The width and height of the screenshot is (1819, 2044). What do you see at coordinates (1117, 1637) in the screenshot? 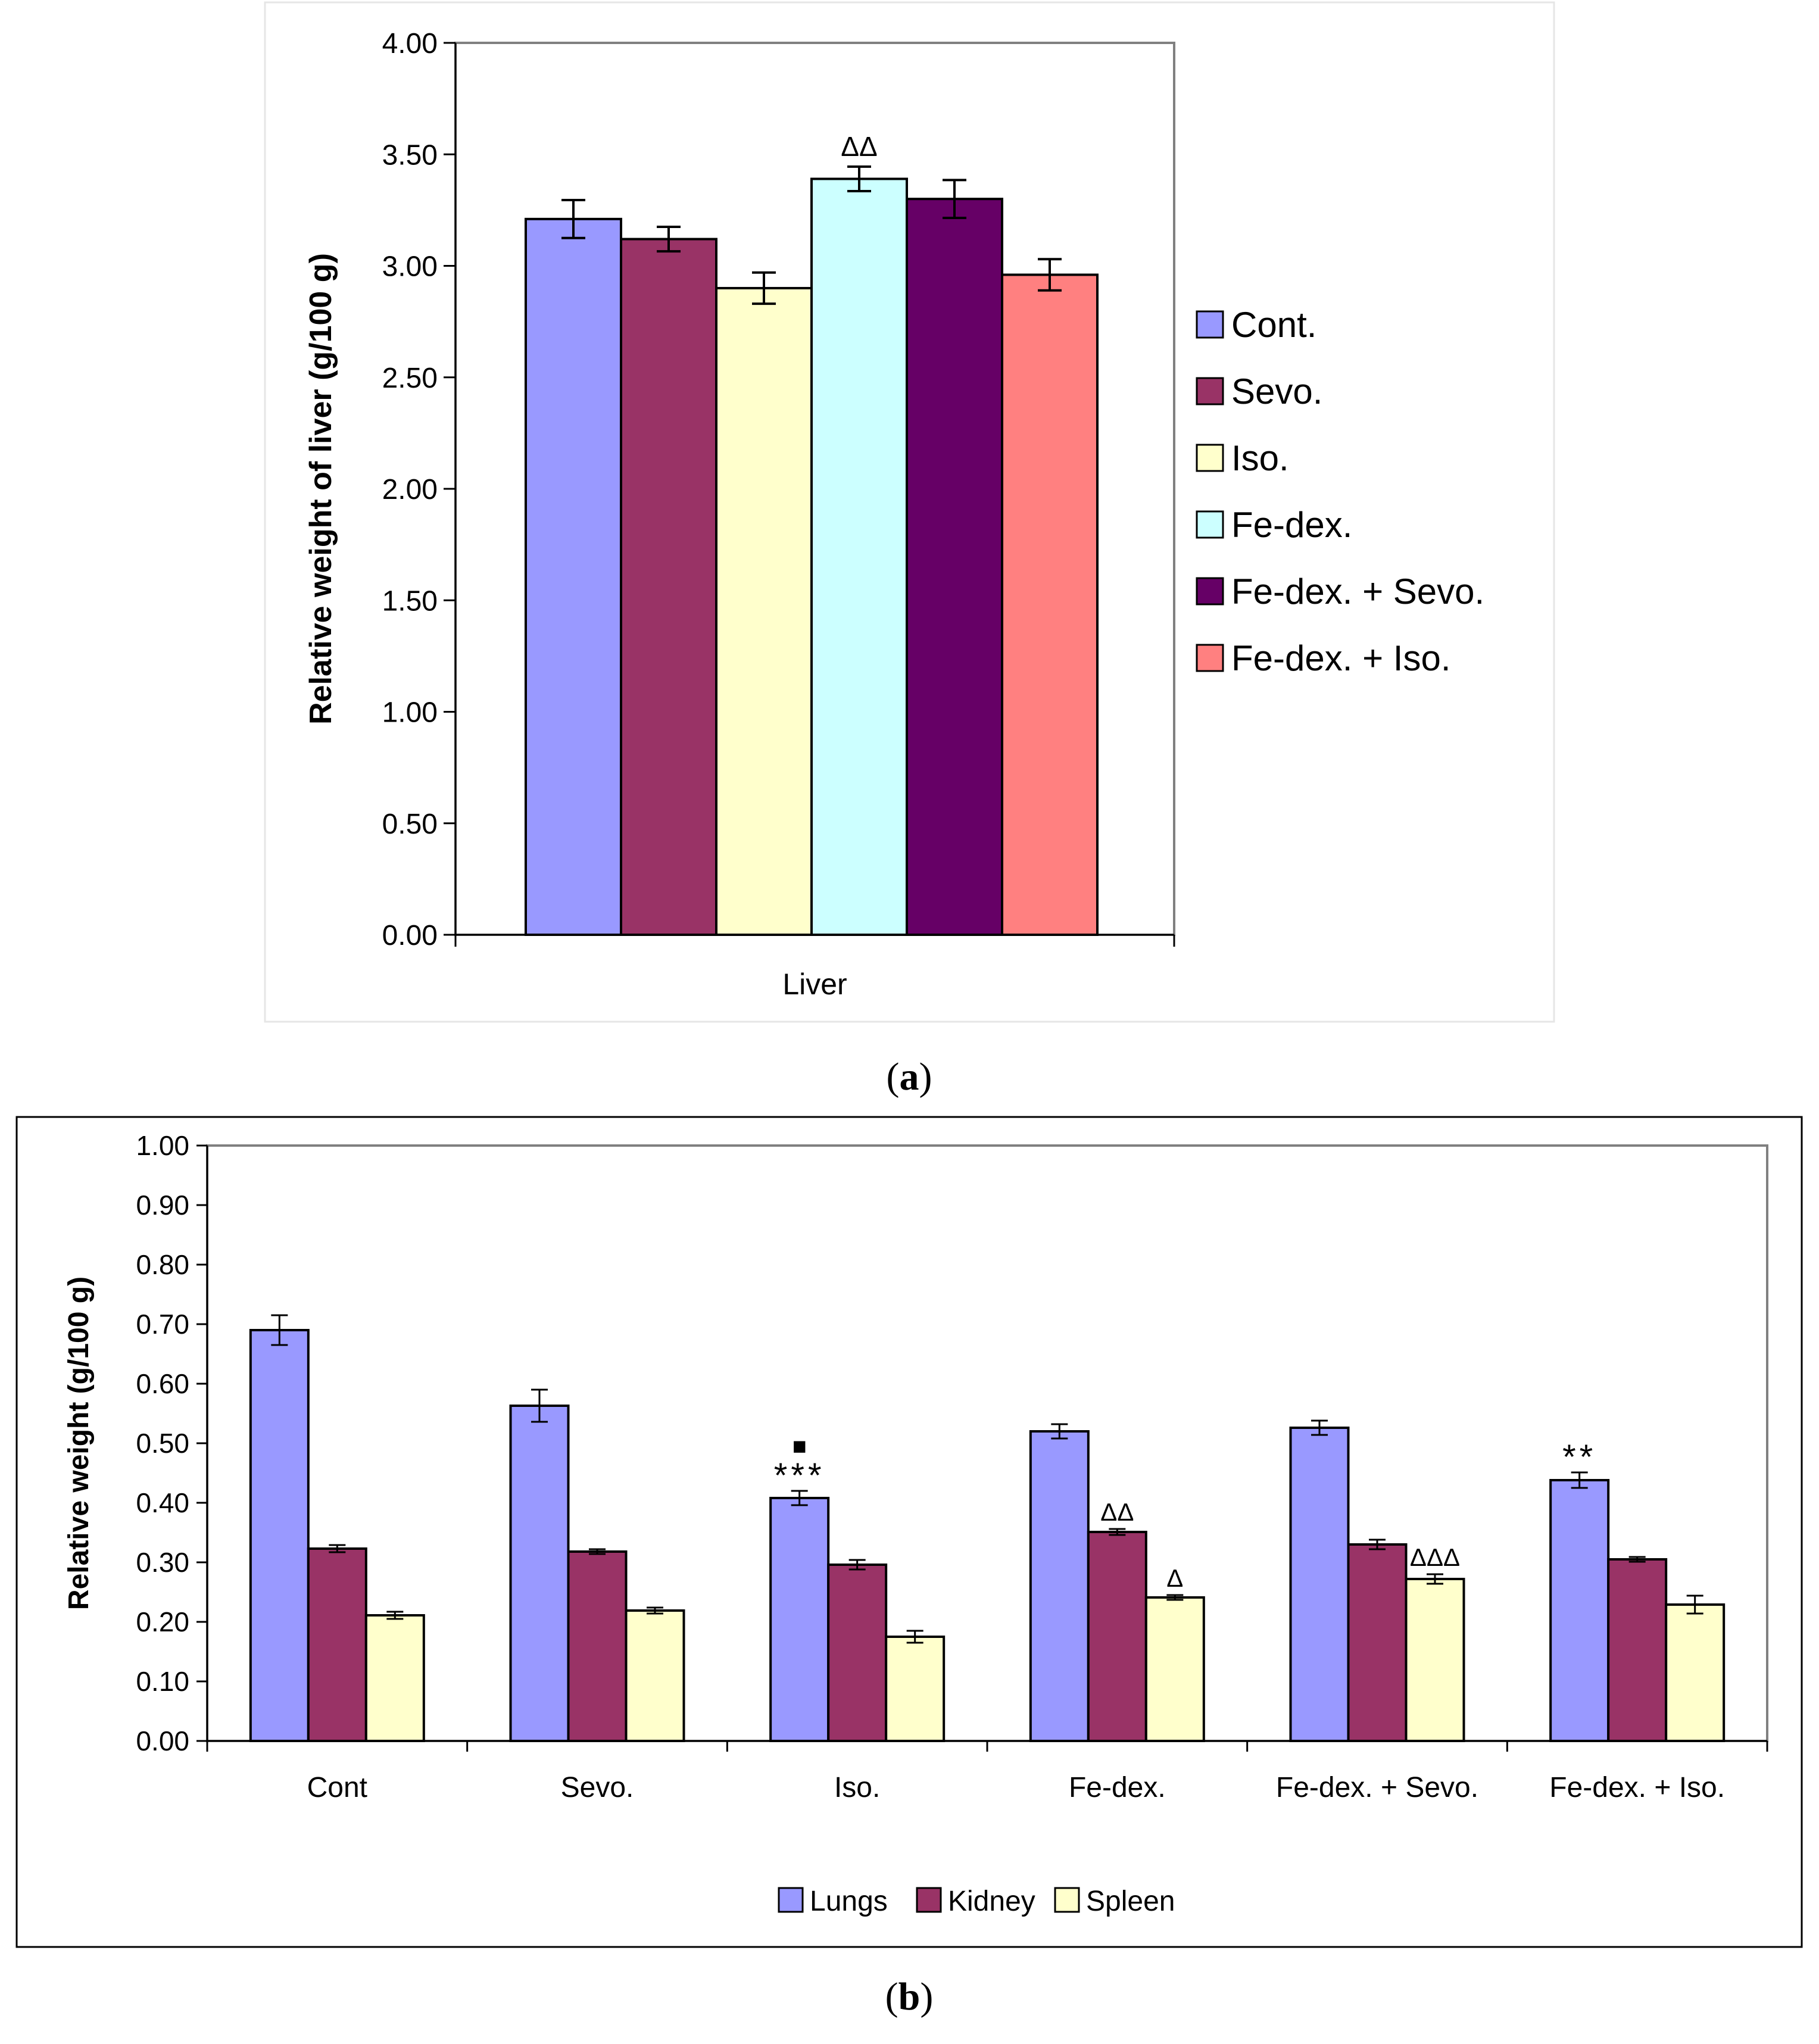
I see `bar-kidney-fe-dex` at bounding box center [1117, 1637].